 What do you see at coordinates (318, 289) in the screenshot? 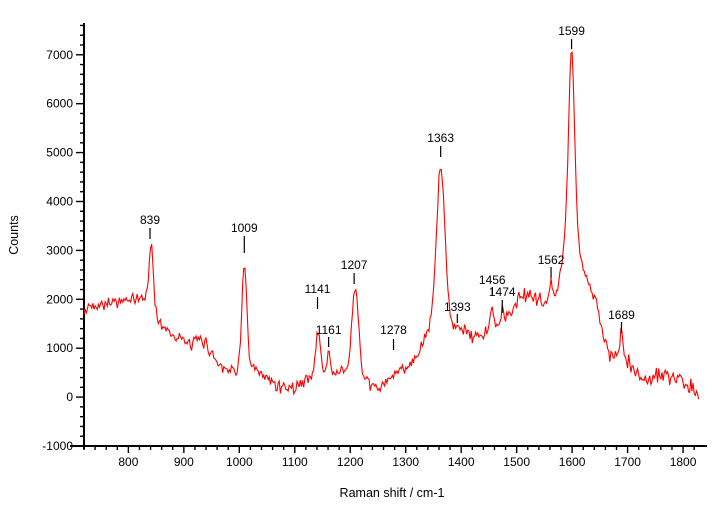
I see `peak-label: 1141` at bounding box center [318, 289].